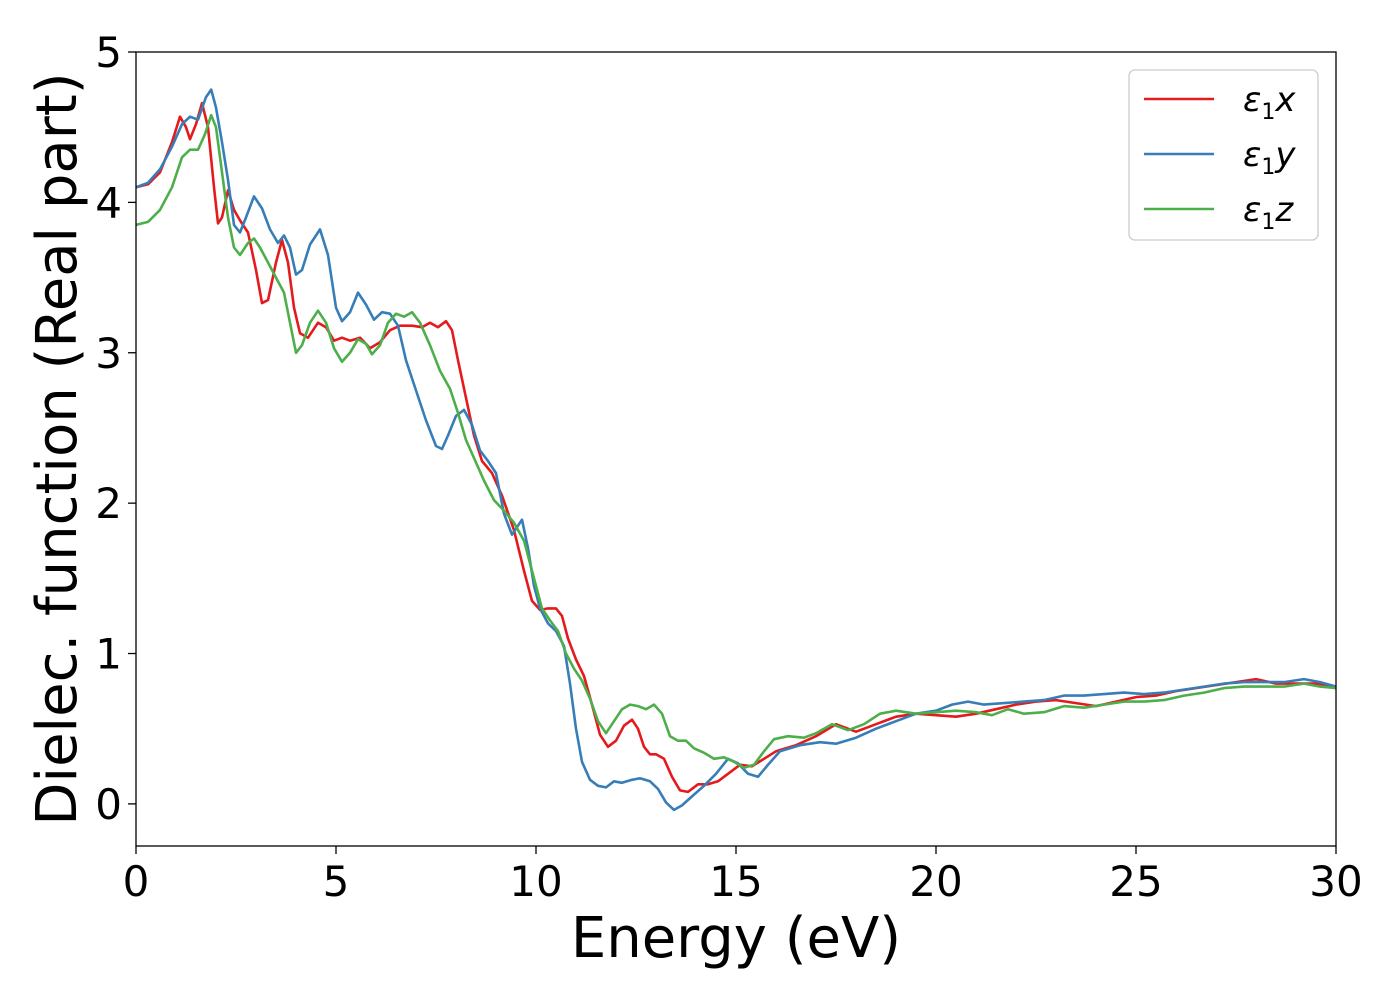  I want to click on x-tick-label: 25, so click(1135, 881).